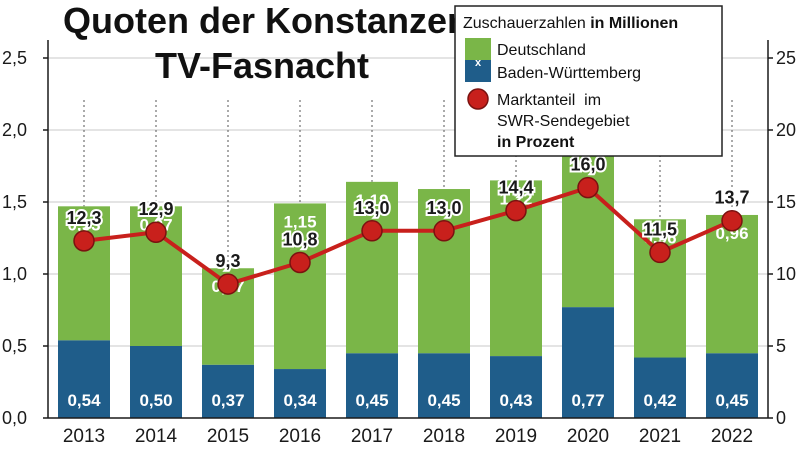 Image resolution: width=806 pixels, height=456 pixels. I want to click on legend-header-bold: in Millionen, so click(634, 23).